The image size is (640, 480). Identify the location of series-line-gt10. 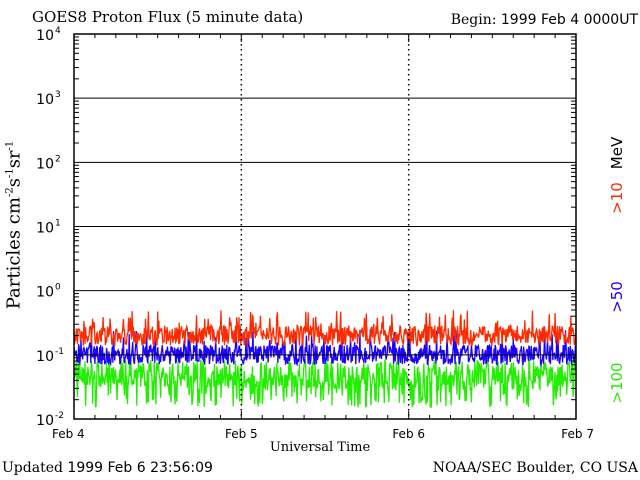
(325, 329).